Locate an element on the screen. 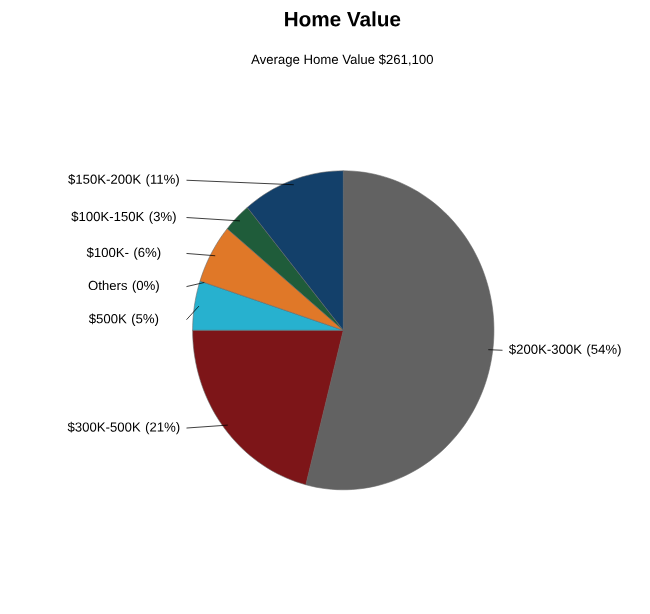 This screenshot has width=650, height=614. chart-title: Home Value is located at coordinates (343, 19).